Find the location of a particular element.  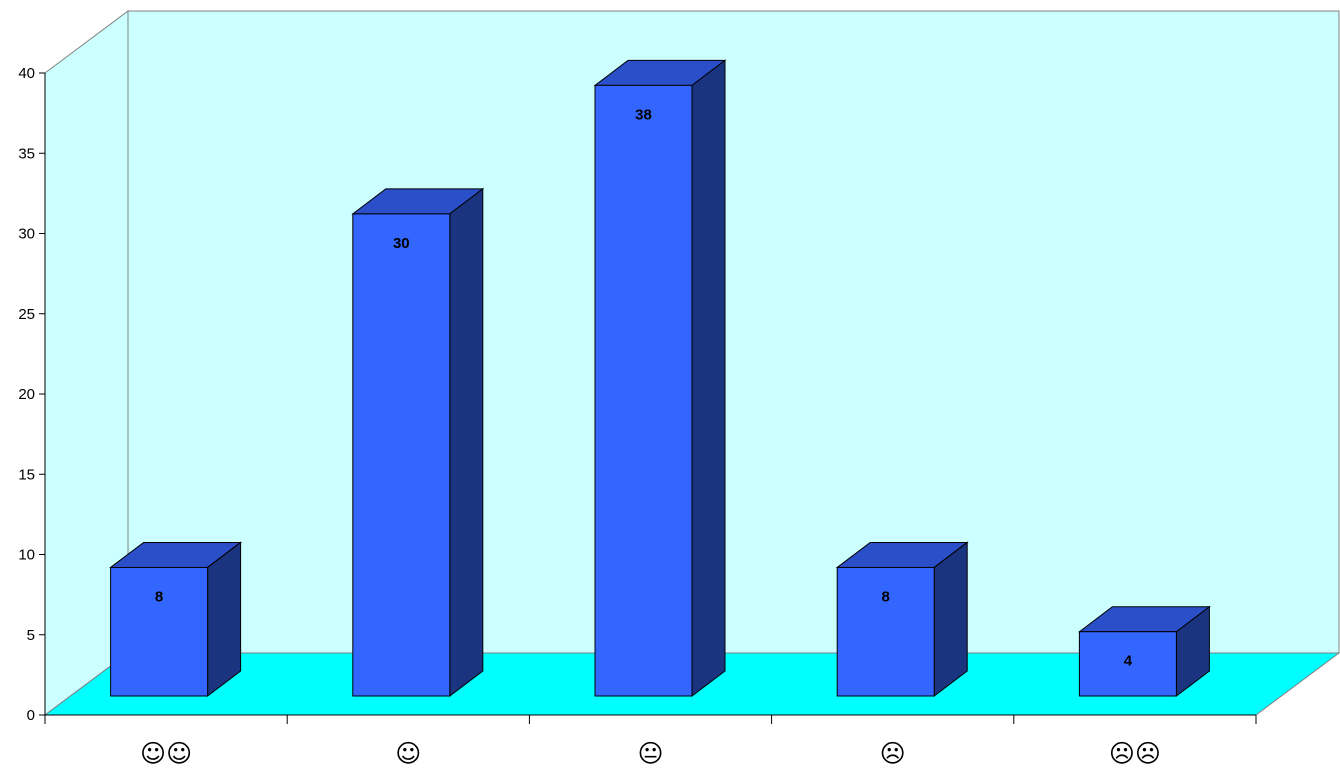

x-axis: ☺☺ ☺ 😐 ☹ ☹☹ is located at coordinates (650, 741).